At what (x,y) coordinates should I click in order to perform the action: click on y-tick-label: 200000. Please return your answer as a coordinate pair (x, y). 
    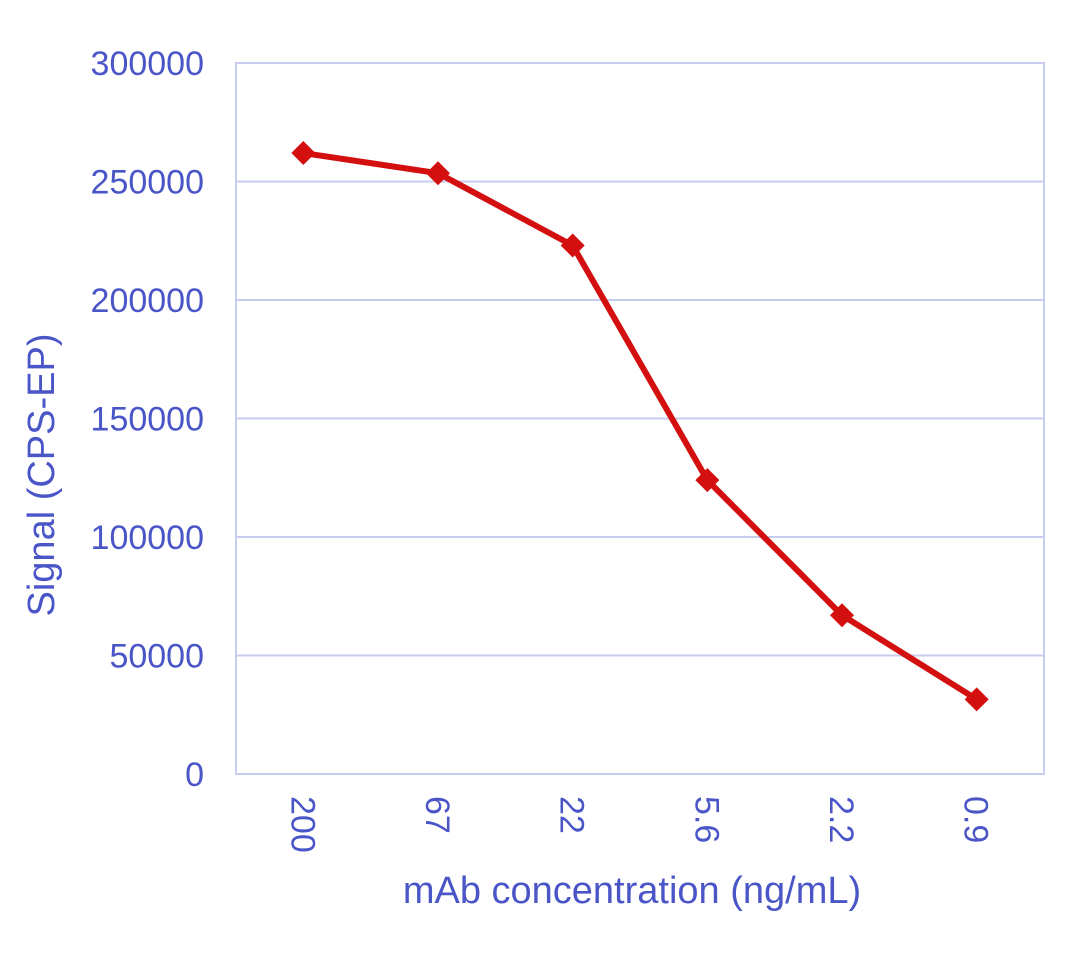
    Looking at the image, I should click on (147, 301).